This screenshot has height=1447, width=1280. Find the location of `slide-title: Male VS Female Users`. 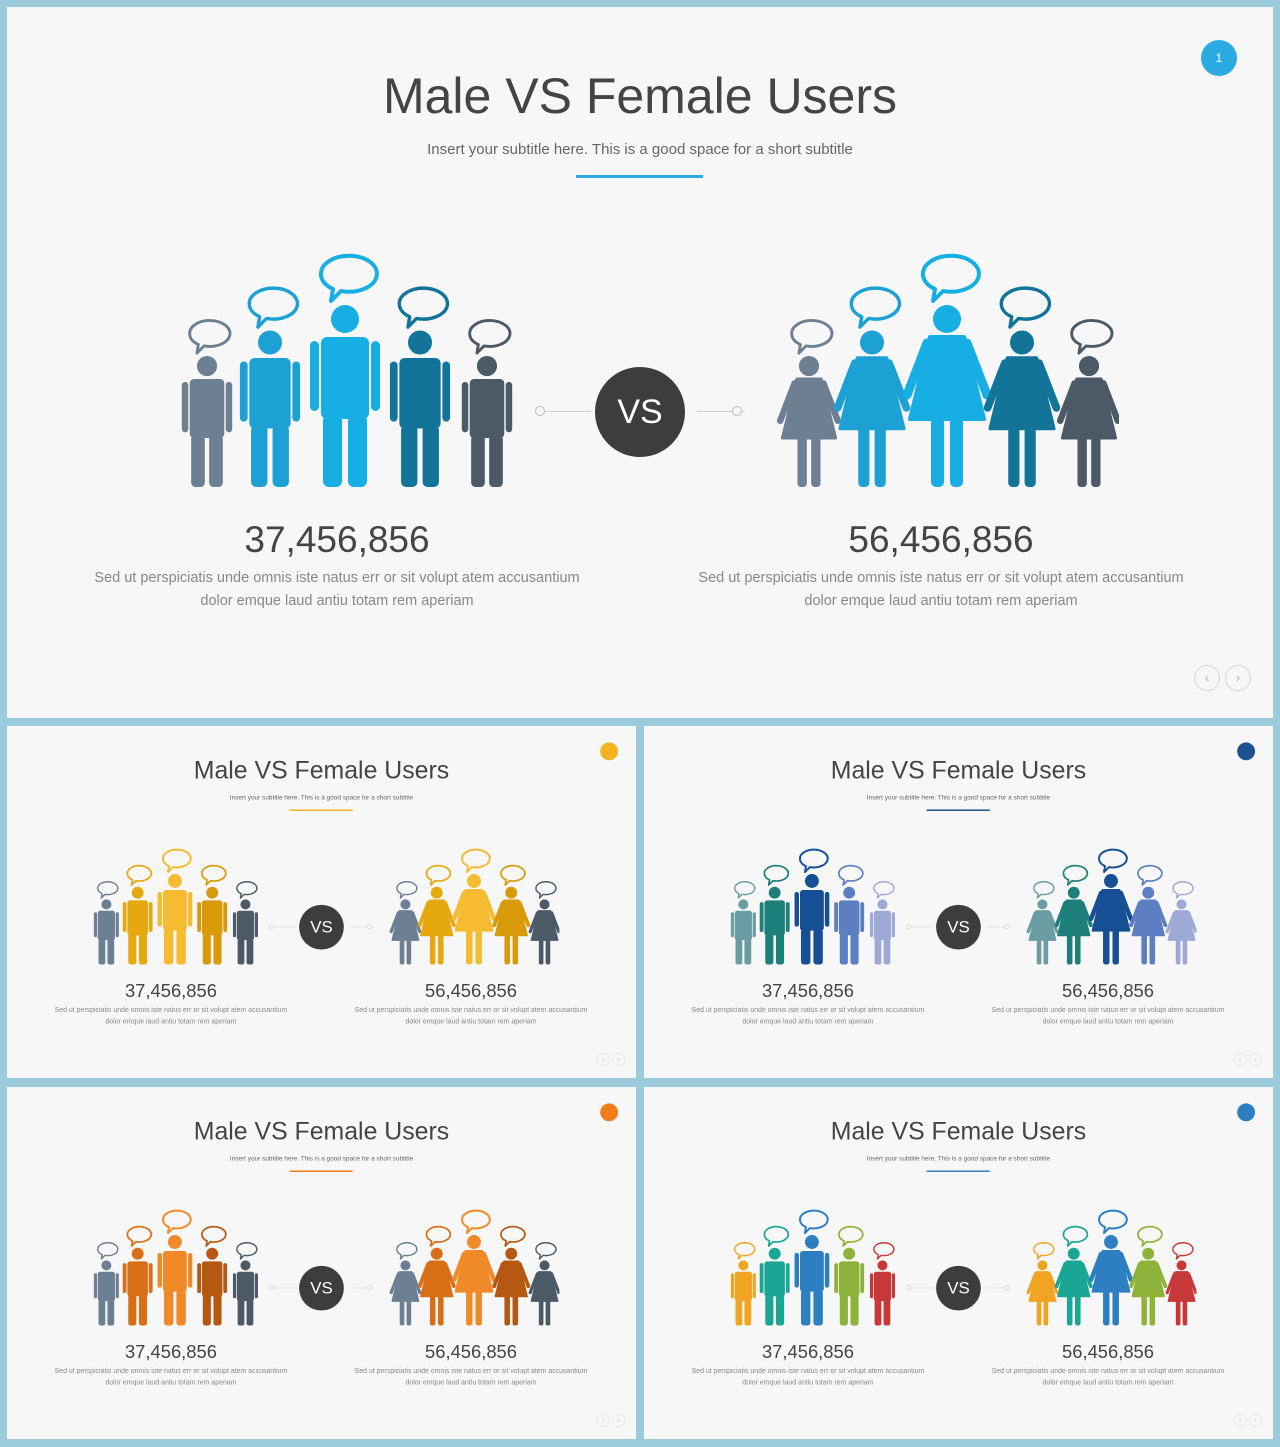

slide-title: Male VS Female Users is located at coordinates (958, 770).